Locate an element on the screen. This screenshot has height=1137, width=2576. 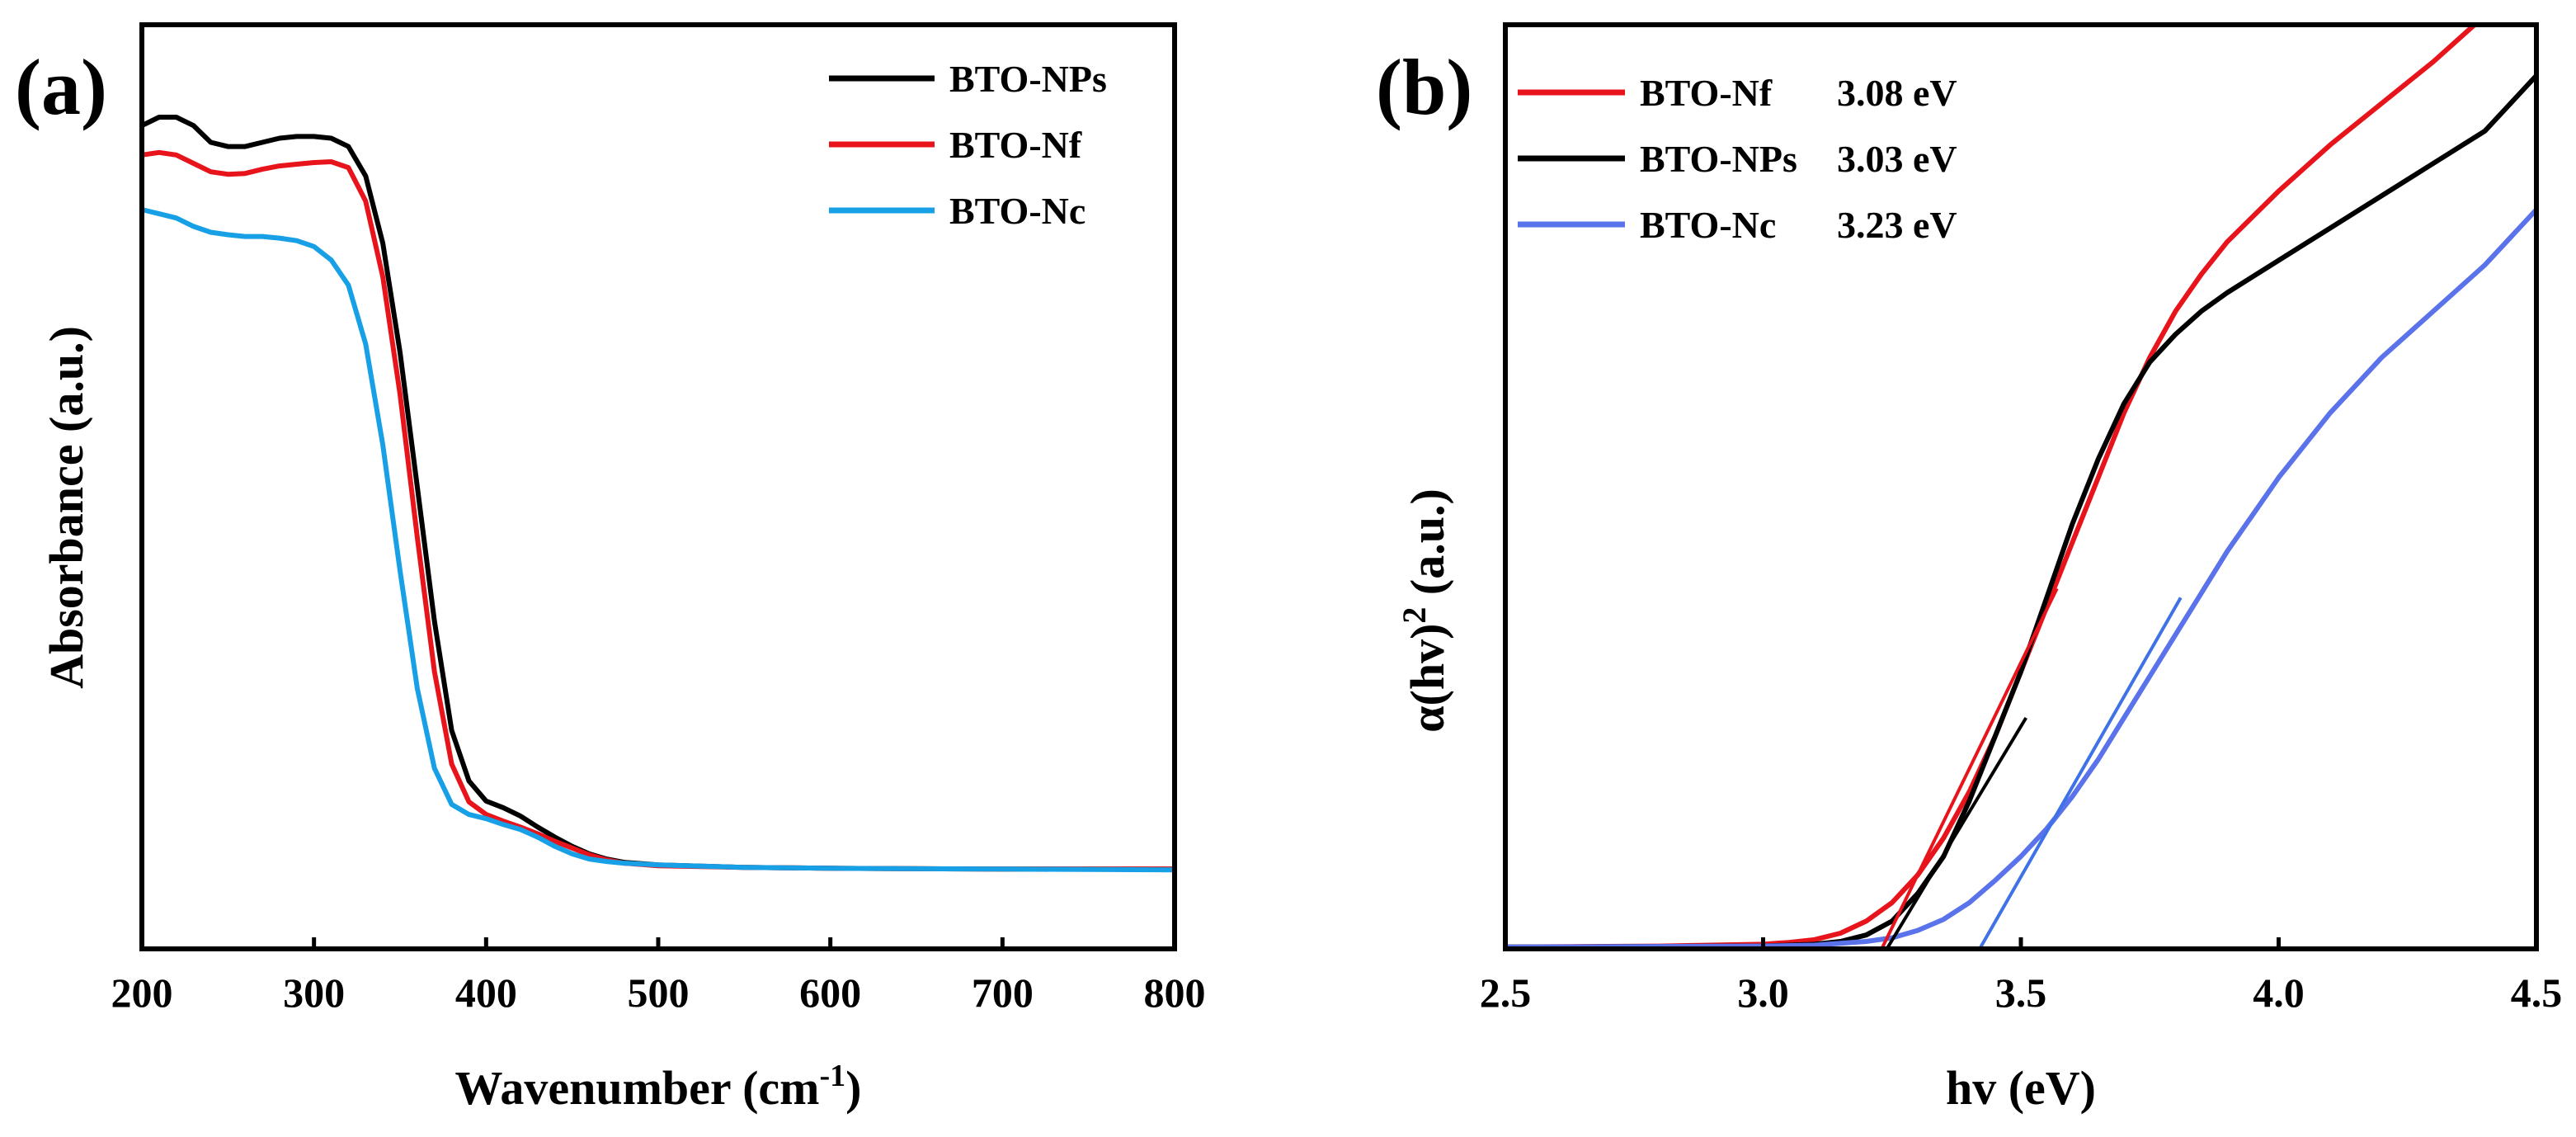
legend-label: BTO-Nc is located at coordinates (1017, 211).